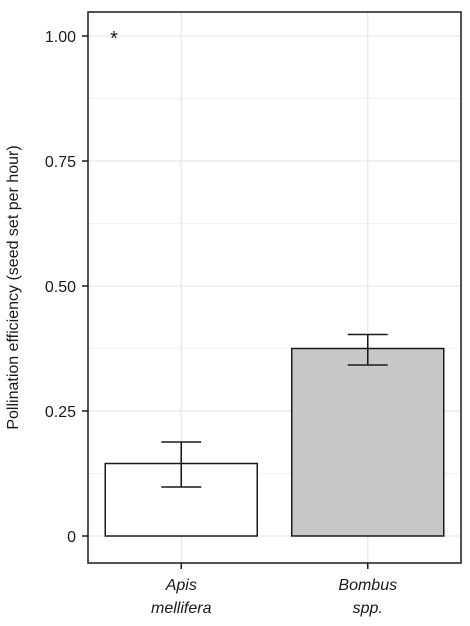  Describe the element at coordinates (368, 608) in the screenshot. I see `x-tick-label: spp.` at that location.